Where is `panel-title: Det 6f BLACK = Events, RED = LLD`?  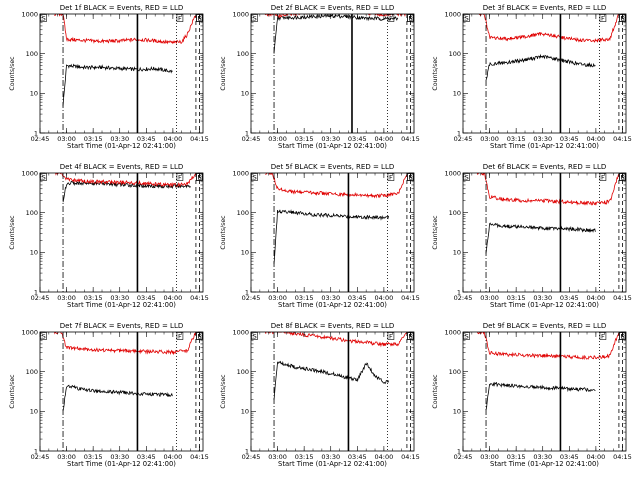
panel-title: Det 6f BLACK = Events, RED = LLD is located at coordinates (544, 167).